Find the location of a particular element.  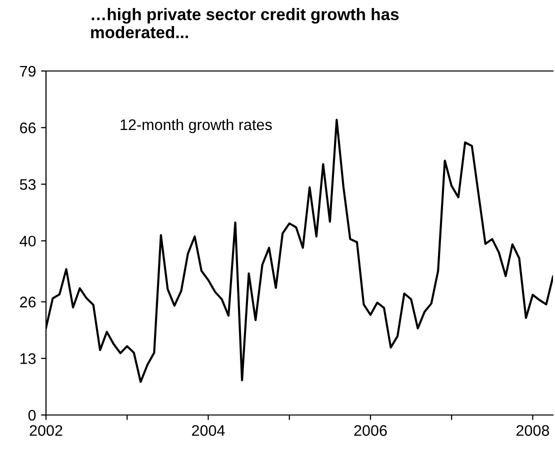

y-tick-label: 66 is located at coordinates (28, 128).